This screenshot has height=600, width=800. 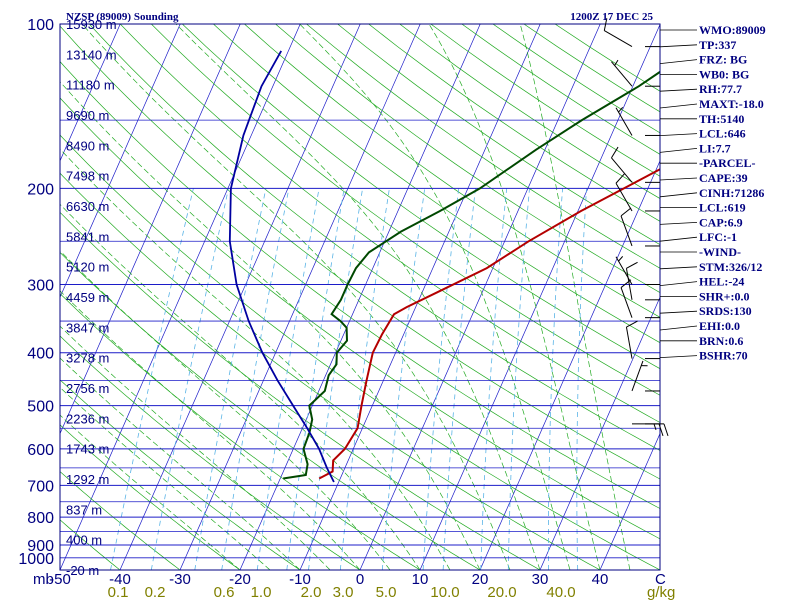 I want to click on height-label: 400 m, so click(x=84, y=540).